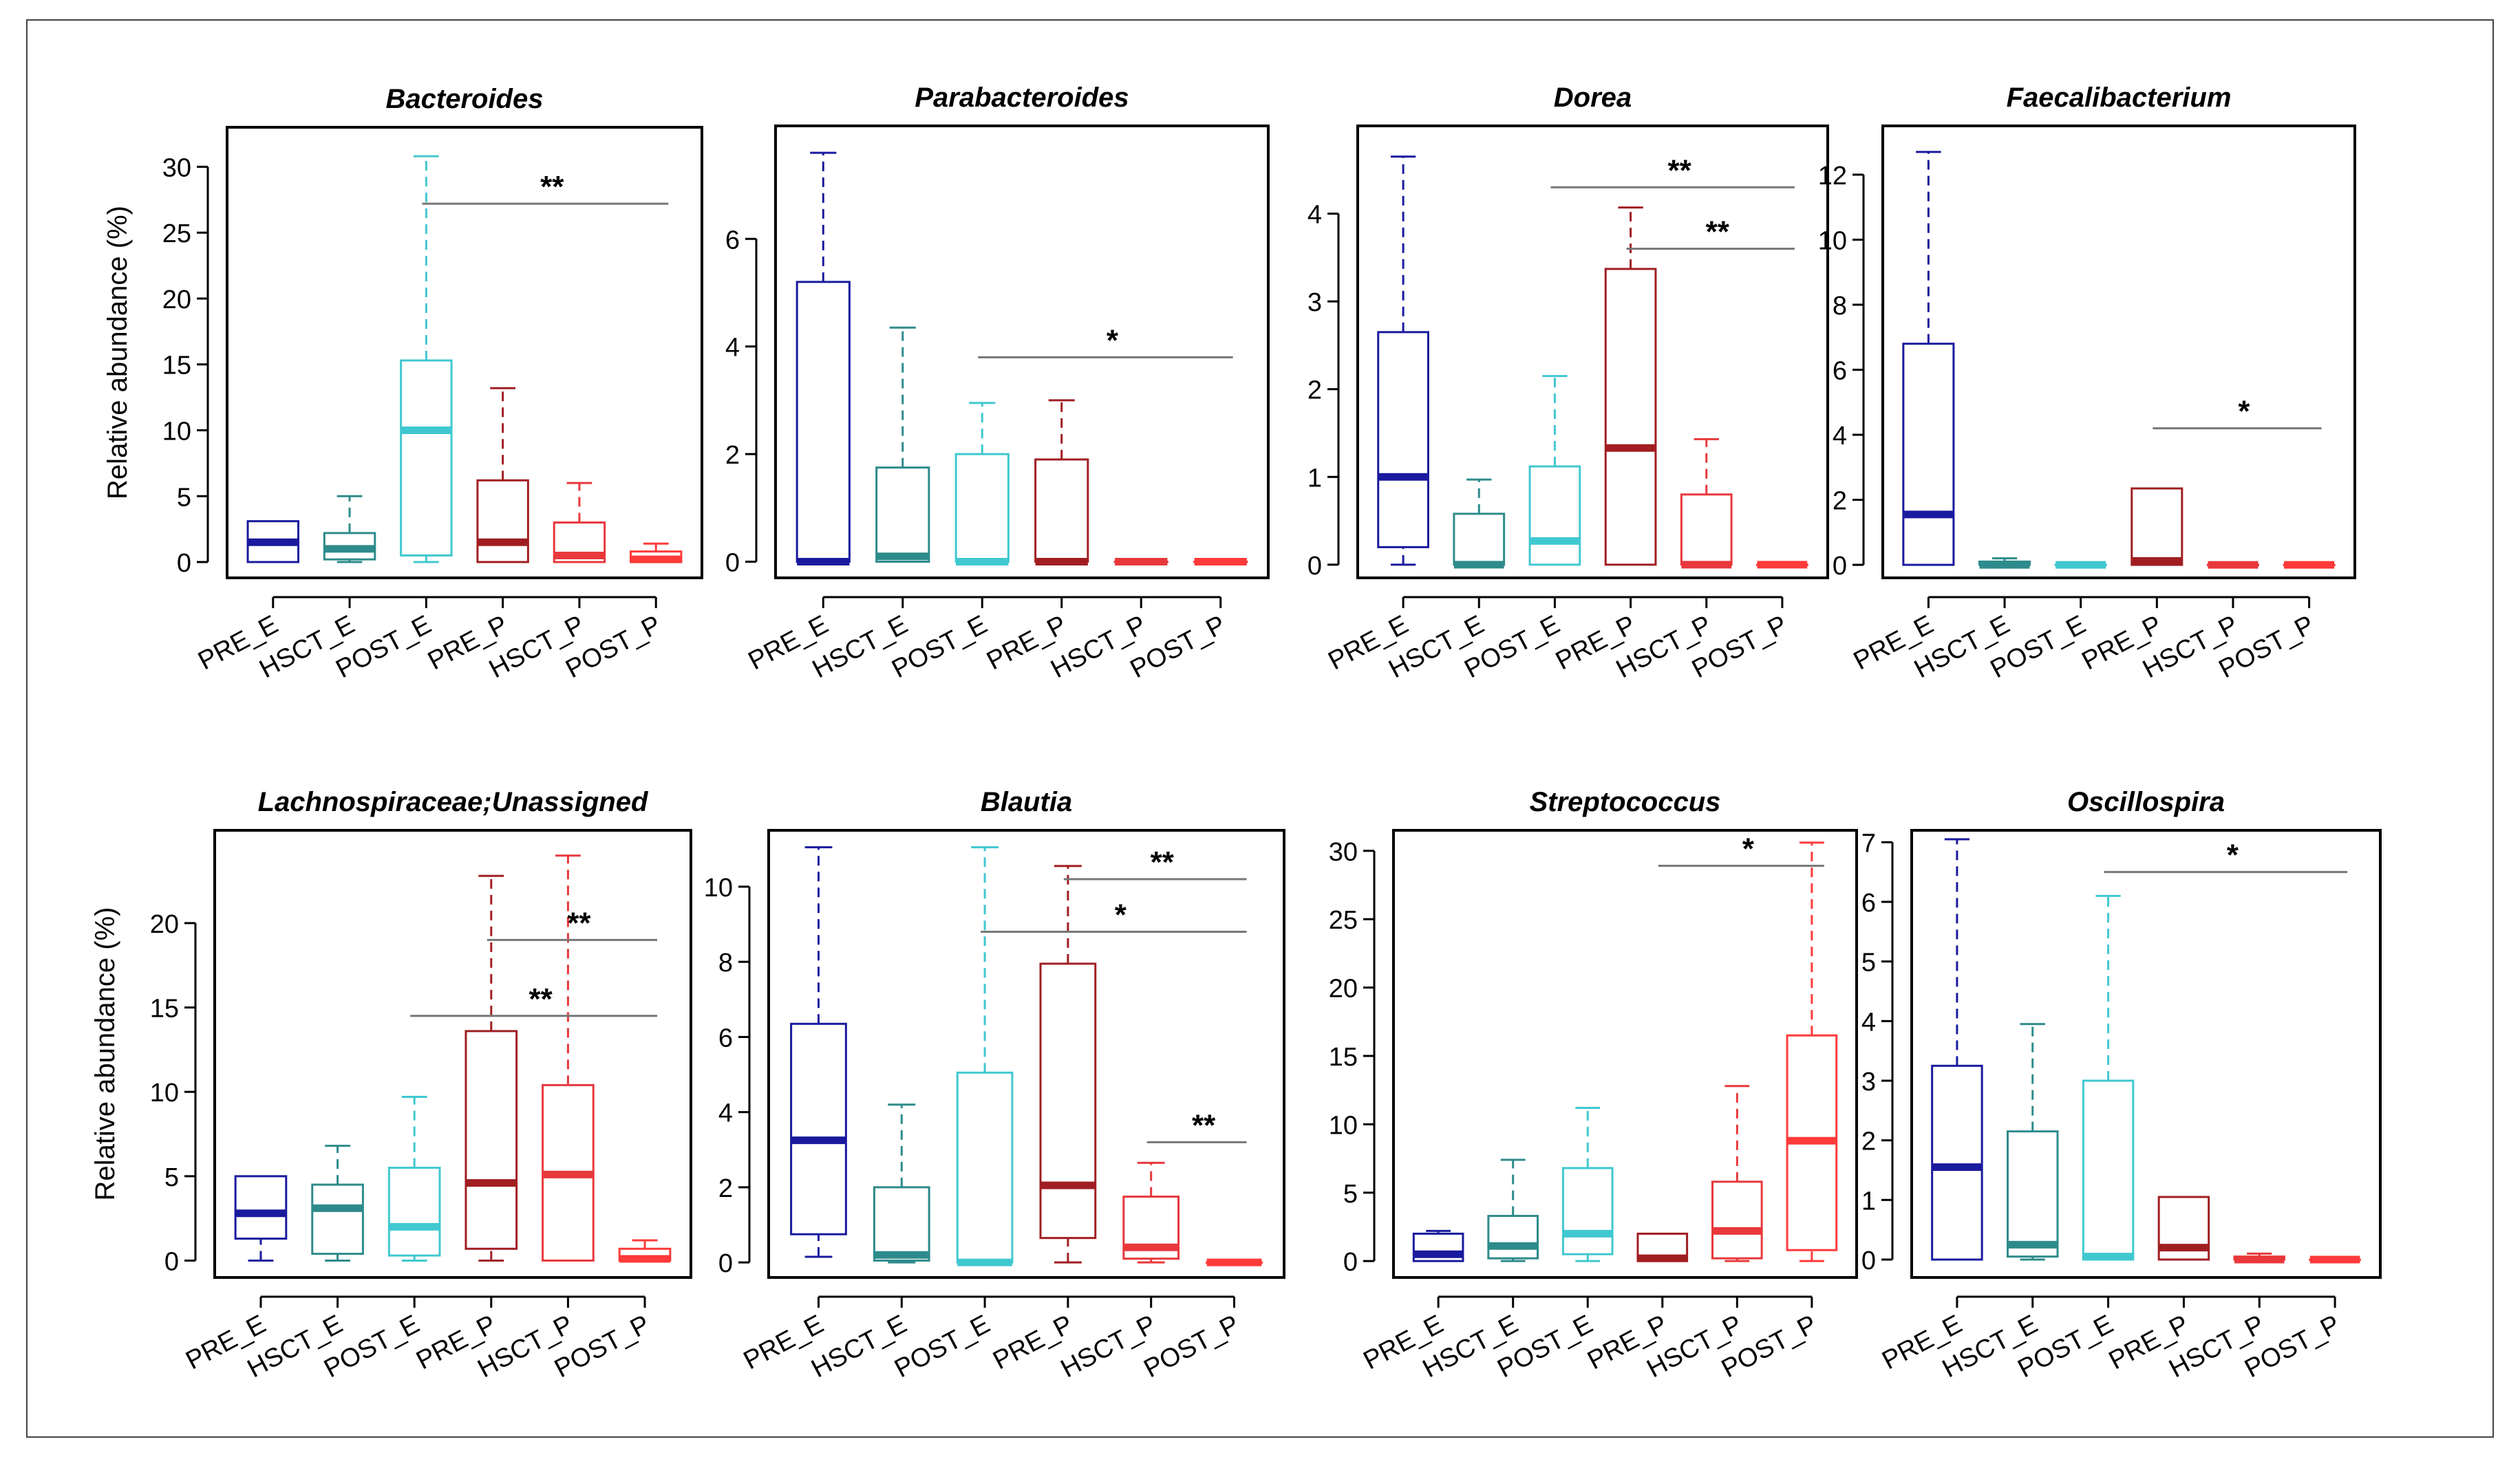 The width and height of the screenshot is (2520, 1457). What do you see at coordinates (1192, 1346) in the screenshot?
I see `x-tick-label: POST_P` at bounding box center [1192, 1346].